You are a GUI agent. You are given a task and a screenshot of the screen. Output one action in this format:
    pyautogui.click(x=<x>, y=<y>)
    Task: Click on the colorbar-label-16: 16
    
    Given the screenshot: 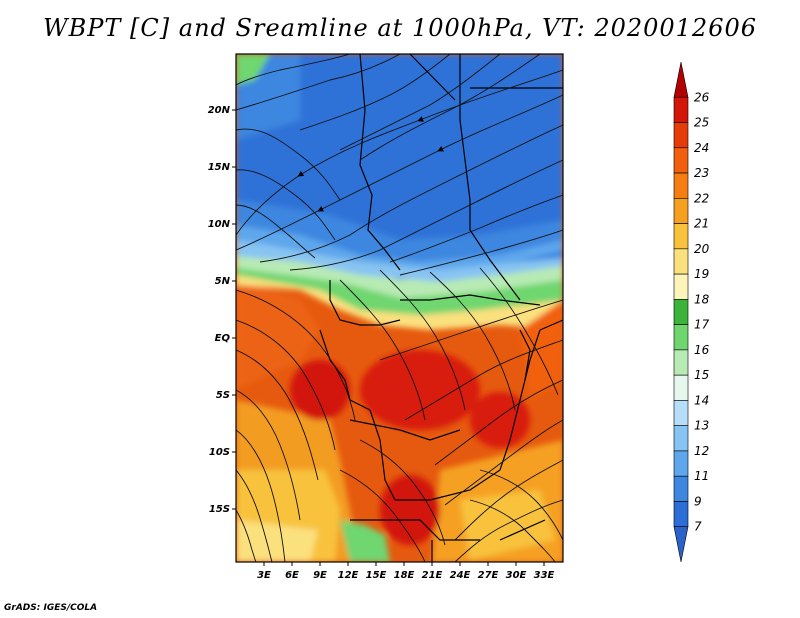 What is the action you would take?
    pyautogui.click(x=702, y=350)
    